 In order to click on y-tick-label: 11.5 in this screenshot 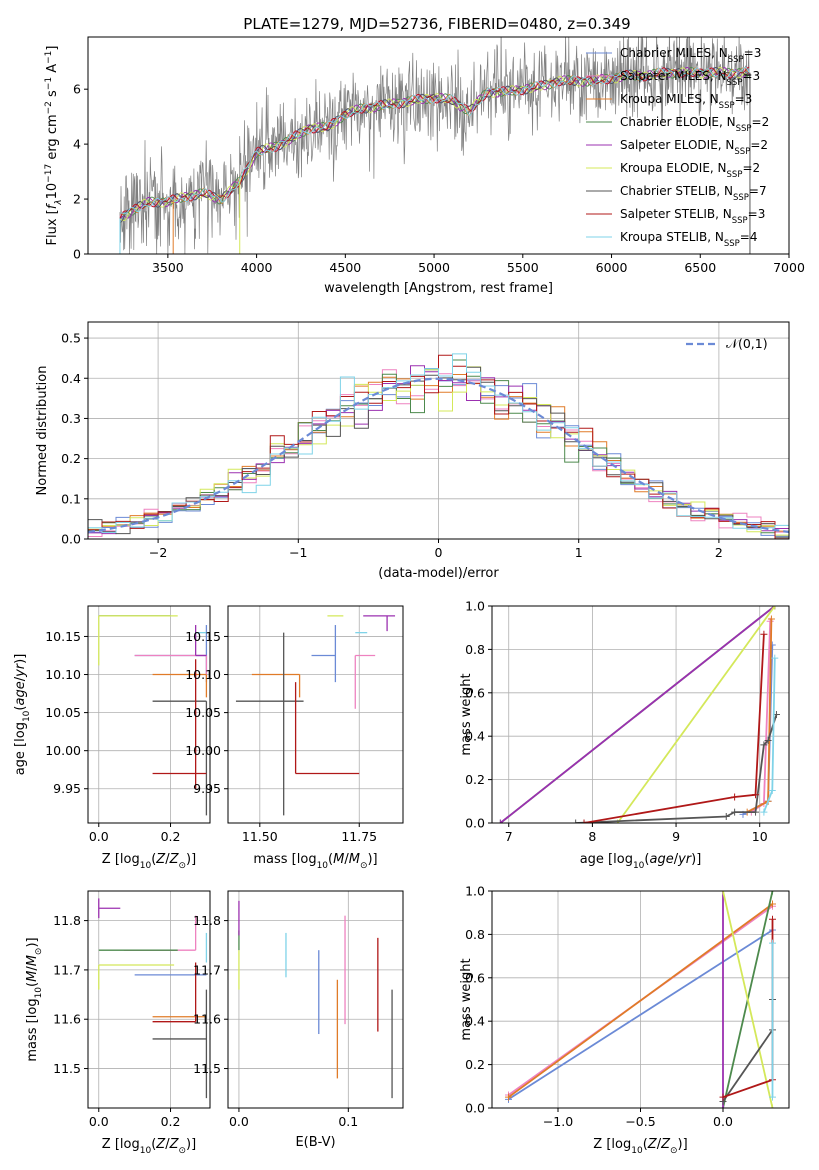, I will do `click(207, 1068)`.